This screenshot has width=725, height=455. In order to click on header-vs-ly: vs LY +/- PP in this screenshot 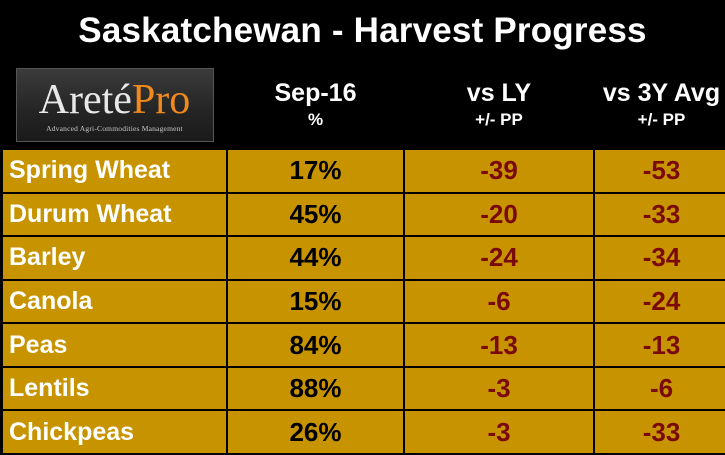, I will do `click(499, 105)`.